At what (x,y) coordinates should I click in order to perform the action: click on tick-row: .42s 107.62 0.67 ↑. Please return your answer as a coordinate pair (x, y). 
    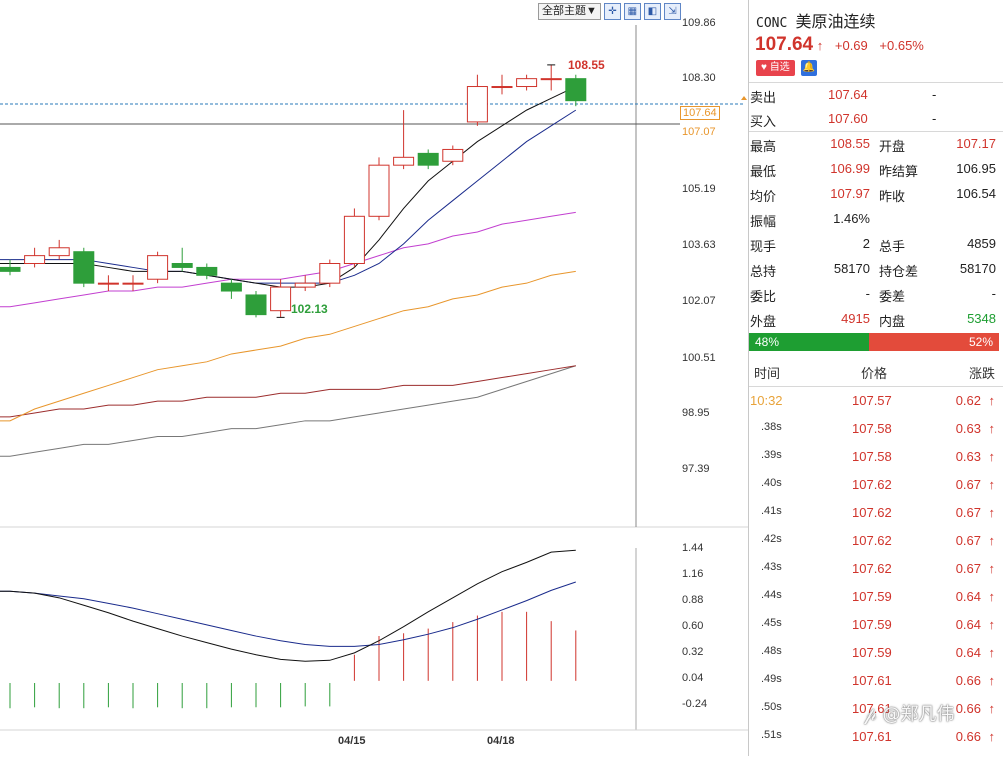
    Looking at the image, I should click on (878, 540).